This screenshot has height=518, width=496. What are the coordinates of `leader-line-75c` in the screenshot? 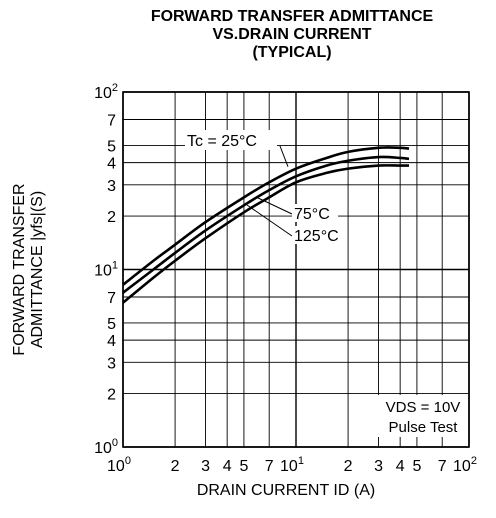 It's located at (274, 205).